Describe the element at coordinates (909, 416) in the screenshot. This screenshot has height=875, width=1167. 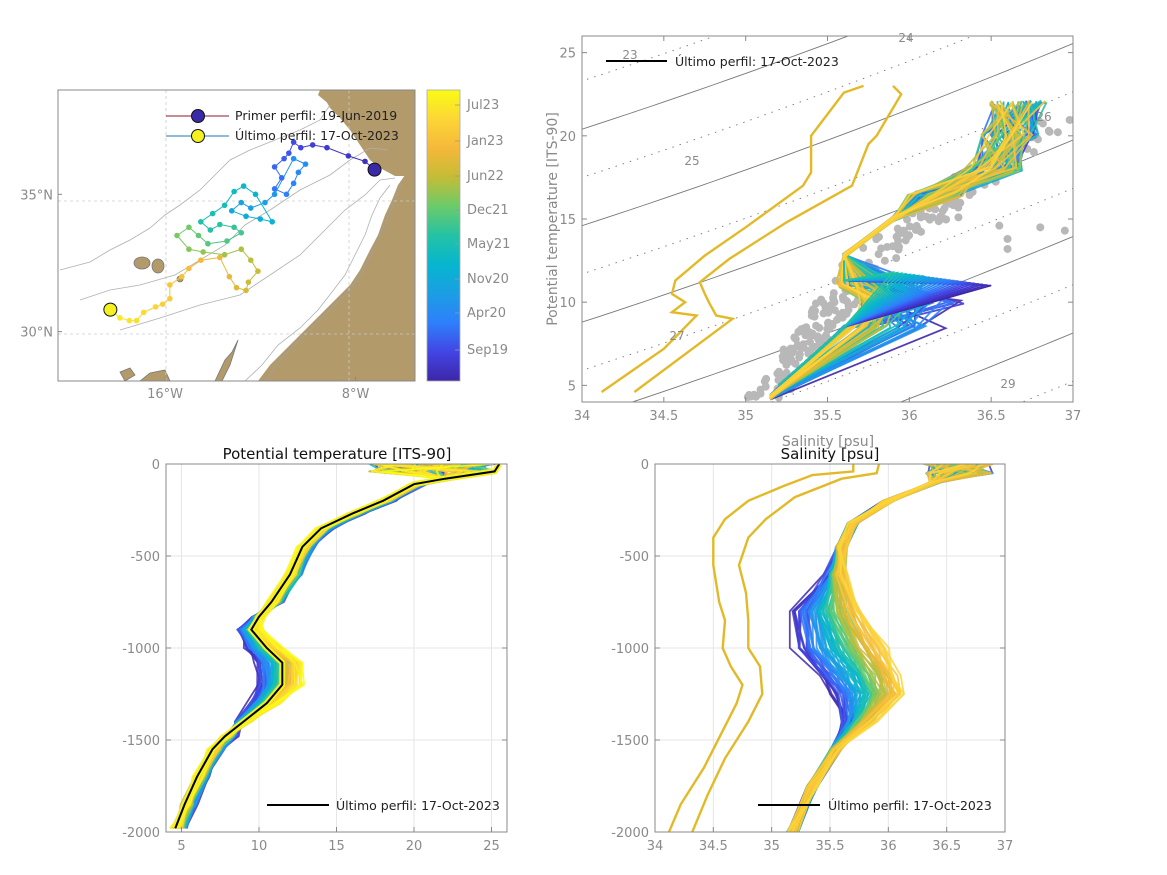
I see `ts-xtick-label: 36` at that location.